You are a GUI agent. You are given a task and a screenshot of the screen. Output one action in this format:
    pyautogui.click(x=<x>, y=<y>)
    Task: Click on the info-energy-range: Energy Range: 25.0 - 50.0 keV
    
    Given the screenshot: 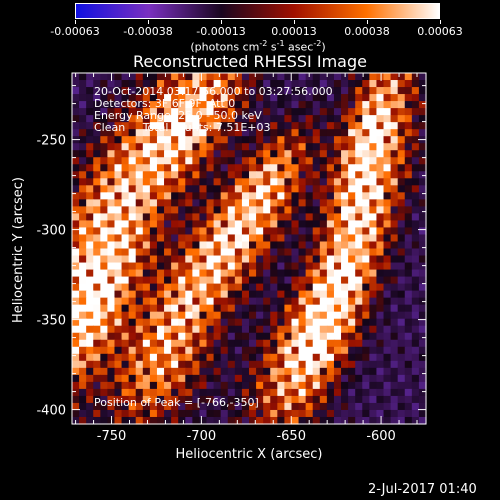 What is the action you would take?
    pyautogui.click(x=178, y=115)
    